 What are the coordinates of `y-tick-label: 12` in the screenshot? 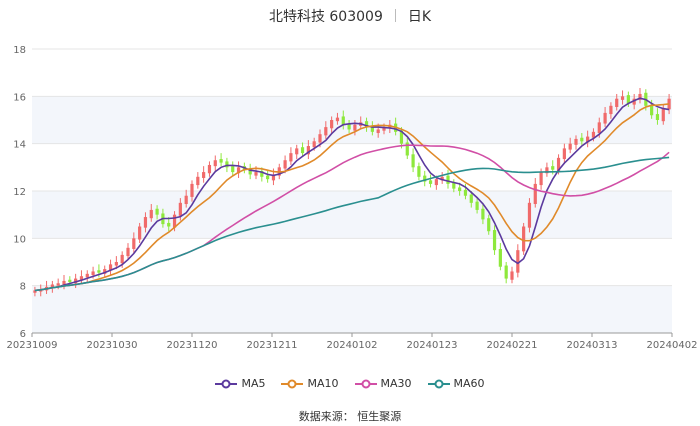 It's located at (19, 192).